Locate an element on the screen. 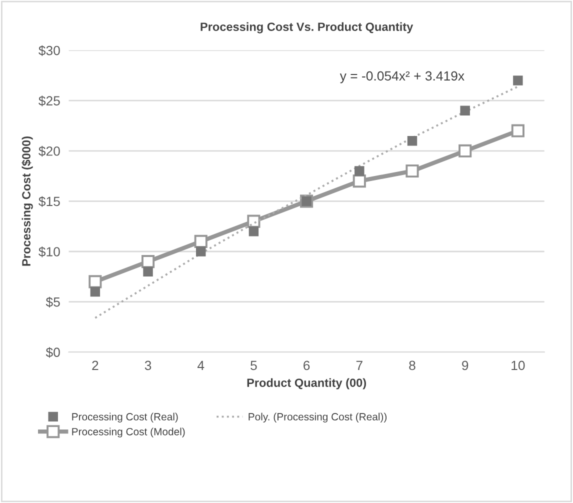 This screenshot has height=503, width=573. y-tick-label: $10 is located at coordinates (49, 252).